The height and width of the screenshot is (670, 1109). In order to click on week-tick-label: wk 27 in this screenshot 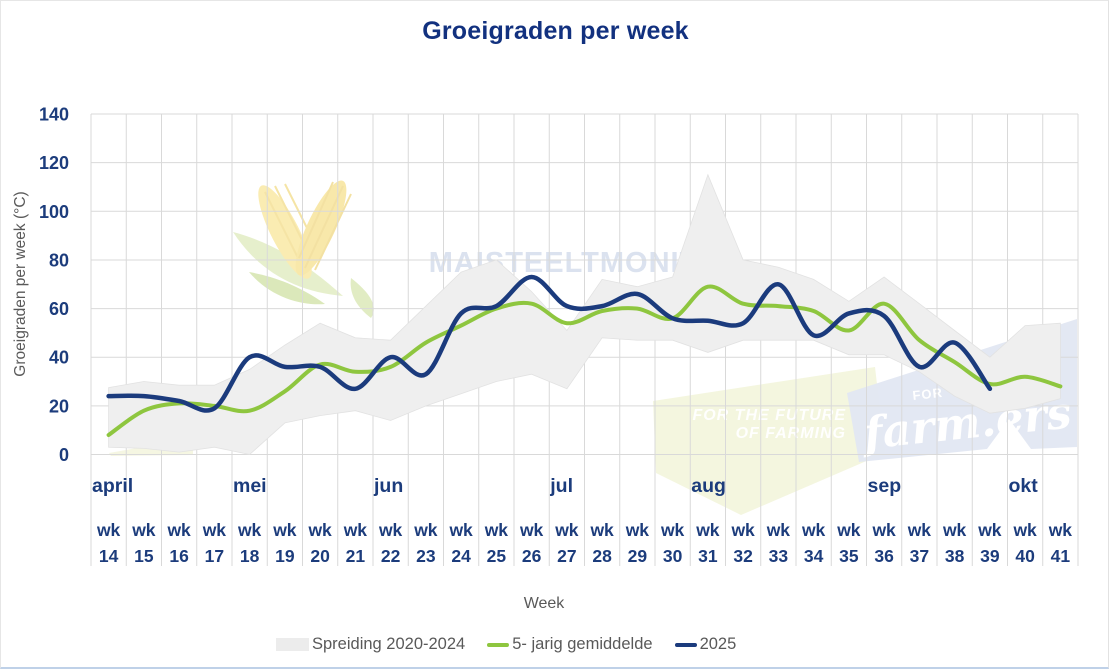, I will do `click(566, 543)`.